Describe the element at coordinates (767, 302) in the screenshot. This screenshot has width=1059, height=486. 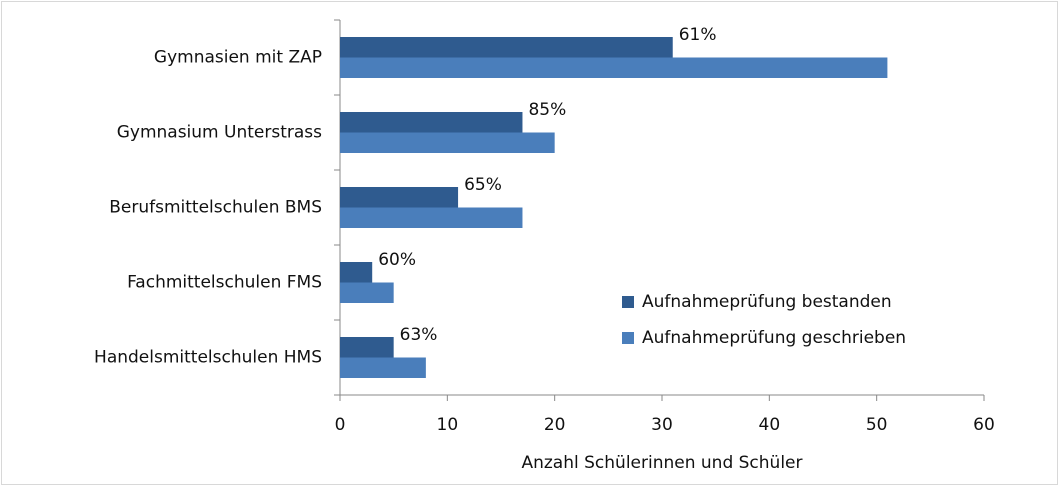
I see `legend-label: Aufnahmeprüfung bestanden` at that location.